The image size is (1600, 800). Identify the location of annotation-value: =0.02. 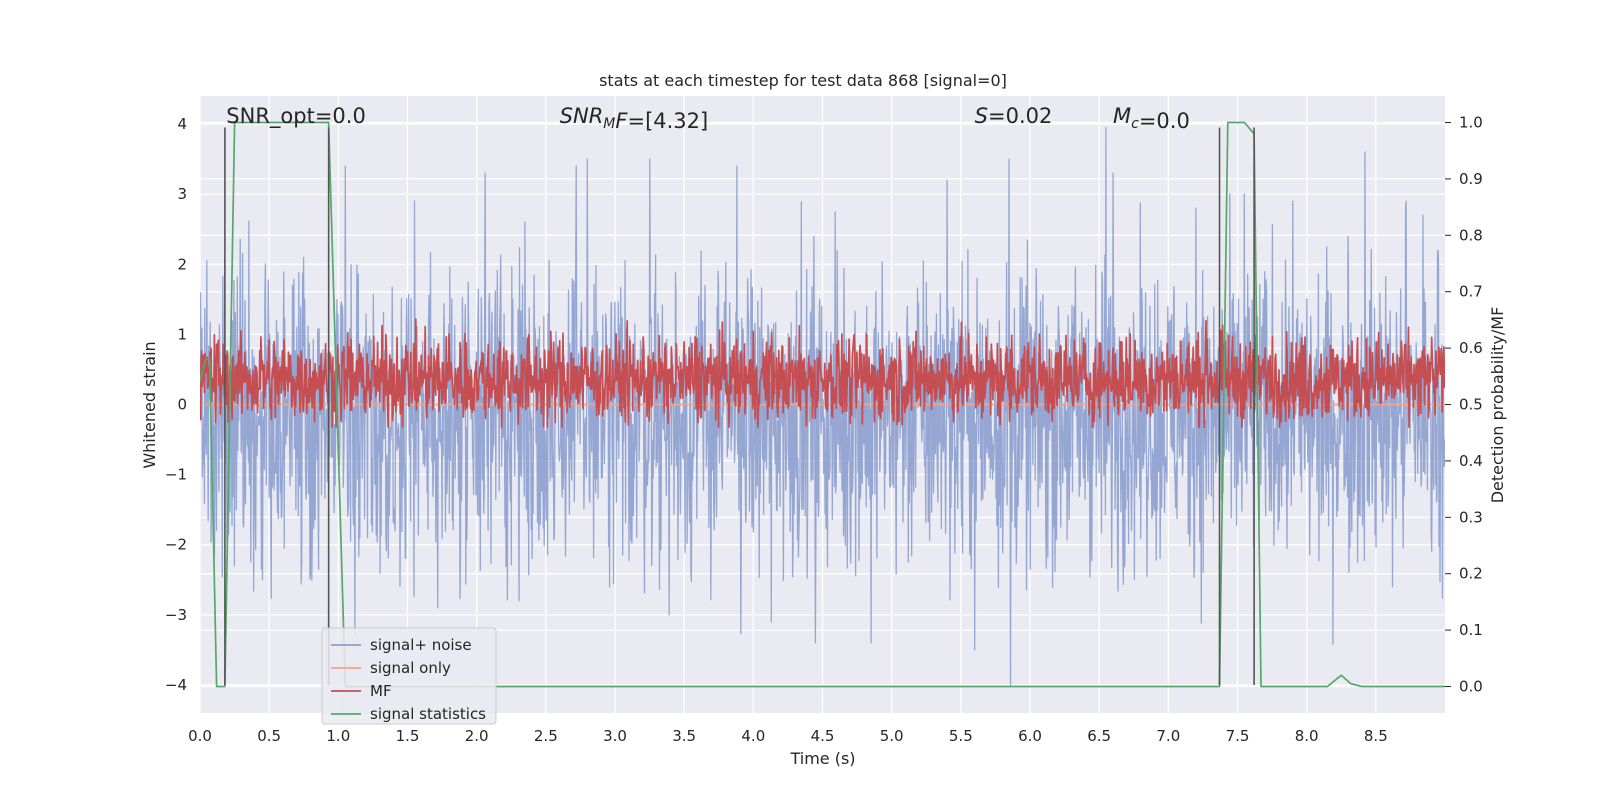
(1020, 116).